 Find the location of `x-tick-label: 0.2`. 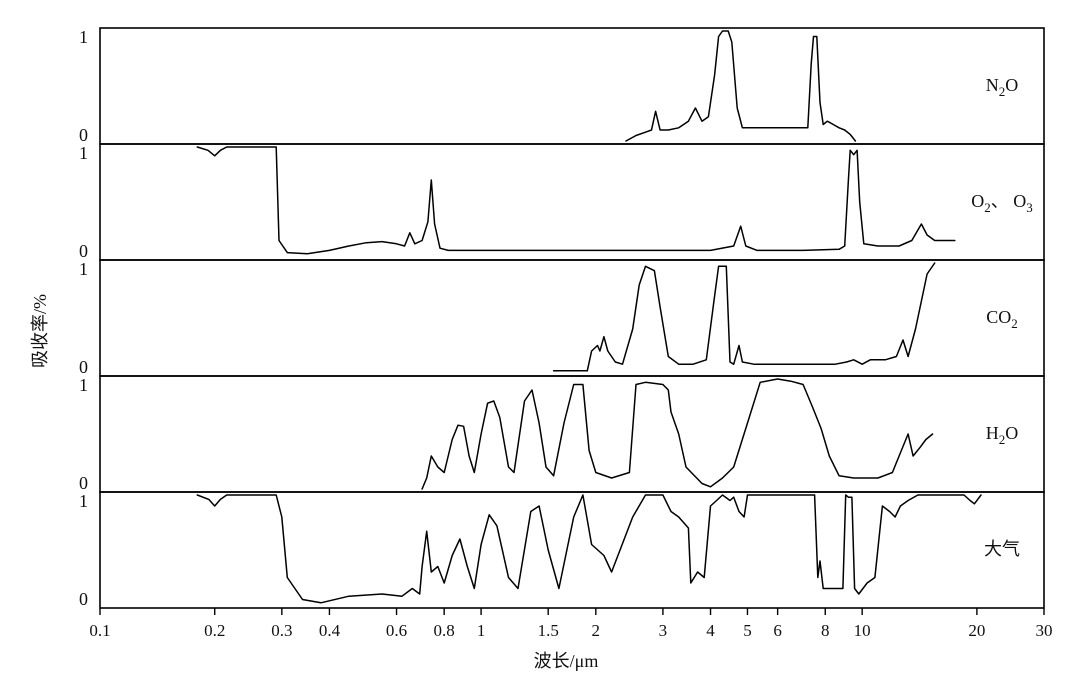

x-tick-label: 0.2 is located at coordinates (214, 630).